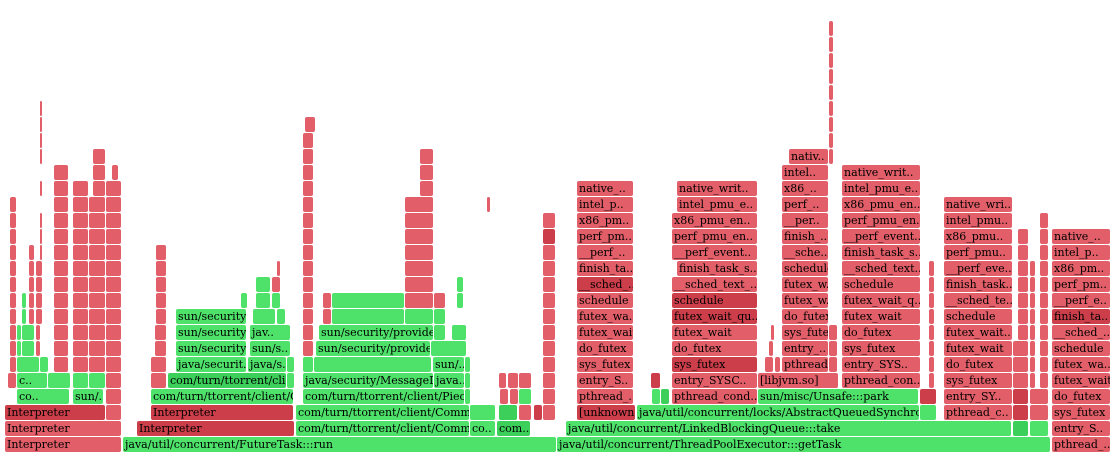  I want to click on stack-frame: __perf_eve.., so click(978, 268).